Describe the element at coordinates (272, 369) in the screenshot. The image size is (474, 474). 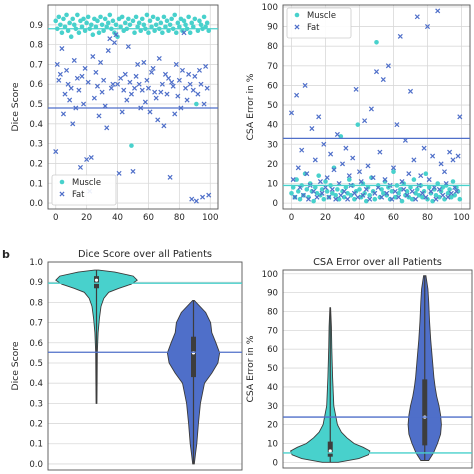
I see `y-tick-label: 50` at that location.